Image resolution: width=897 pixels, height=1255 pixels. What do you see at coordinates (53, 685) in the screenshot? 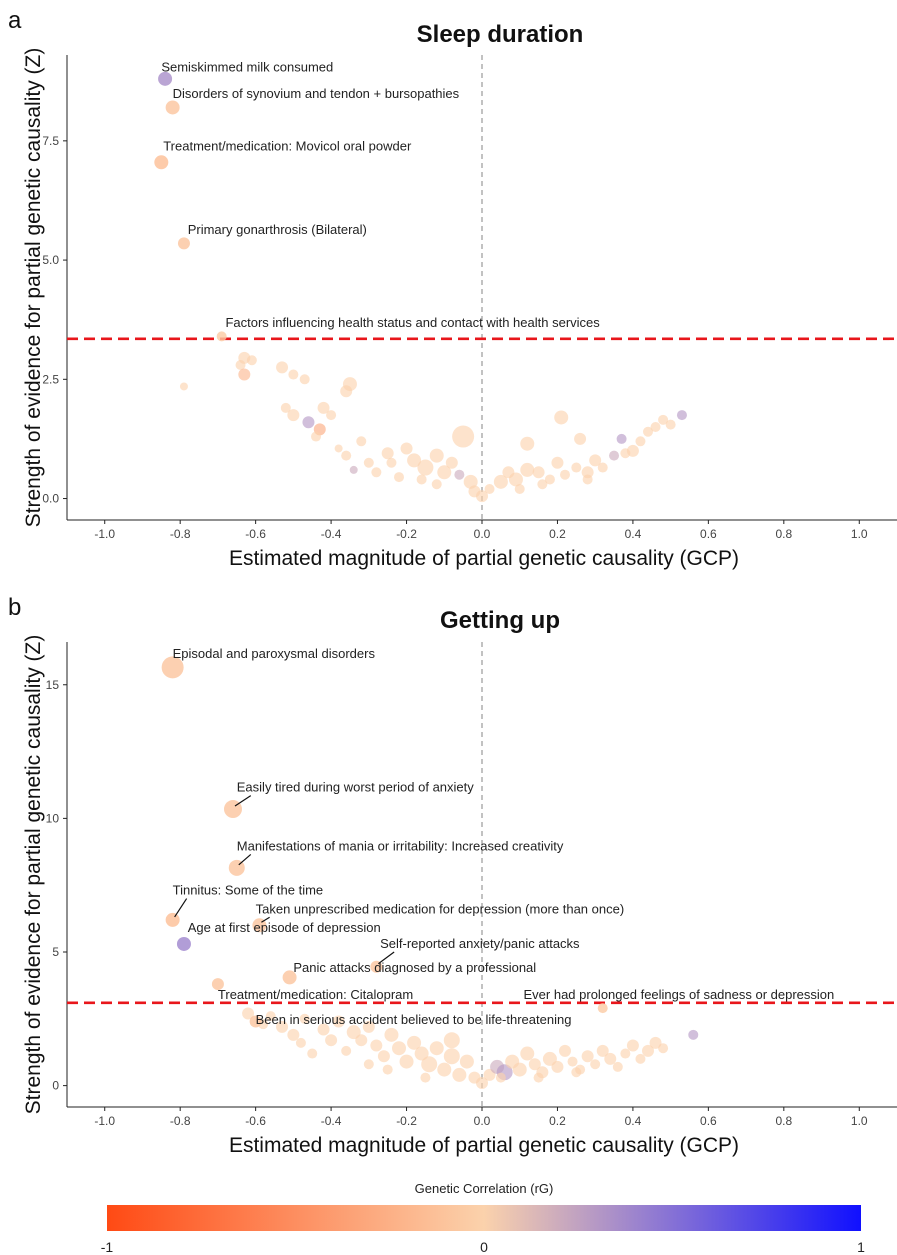
I see `y-tick-label: 15` at bounding box center [53, 685].